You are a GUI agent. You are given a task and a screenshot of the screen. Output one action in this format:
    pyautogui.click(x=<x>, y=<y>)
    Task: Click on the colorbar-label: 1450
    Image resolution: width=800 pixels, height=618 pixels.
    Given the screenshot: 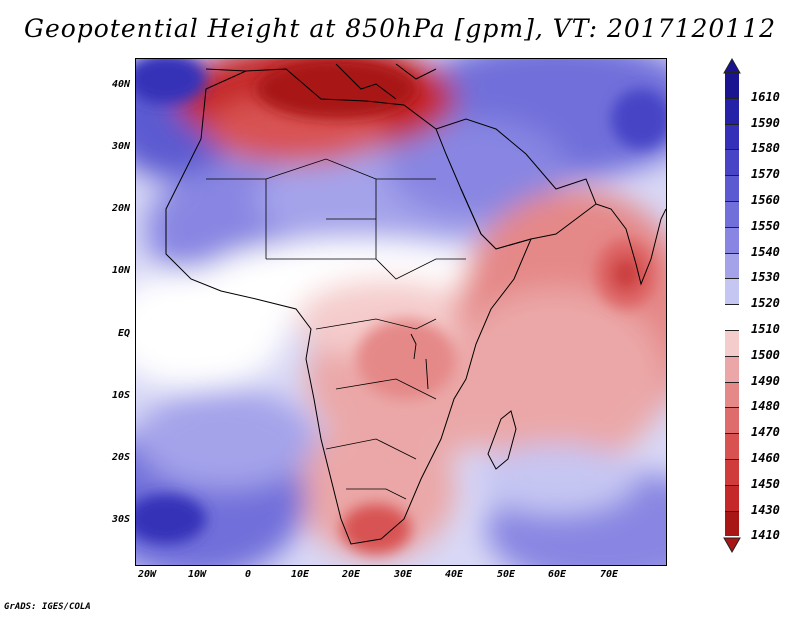 What is the action you would take?
    pyautogui.click(x=765, y=483)
    